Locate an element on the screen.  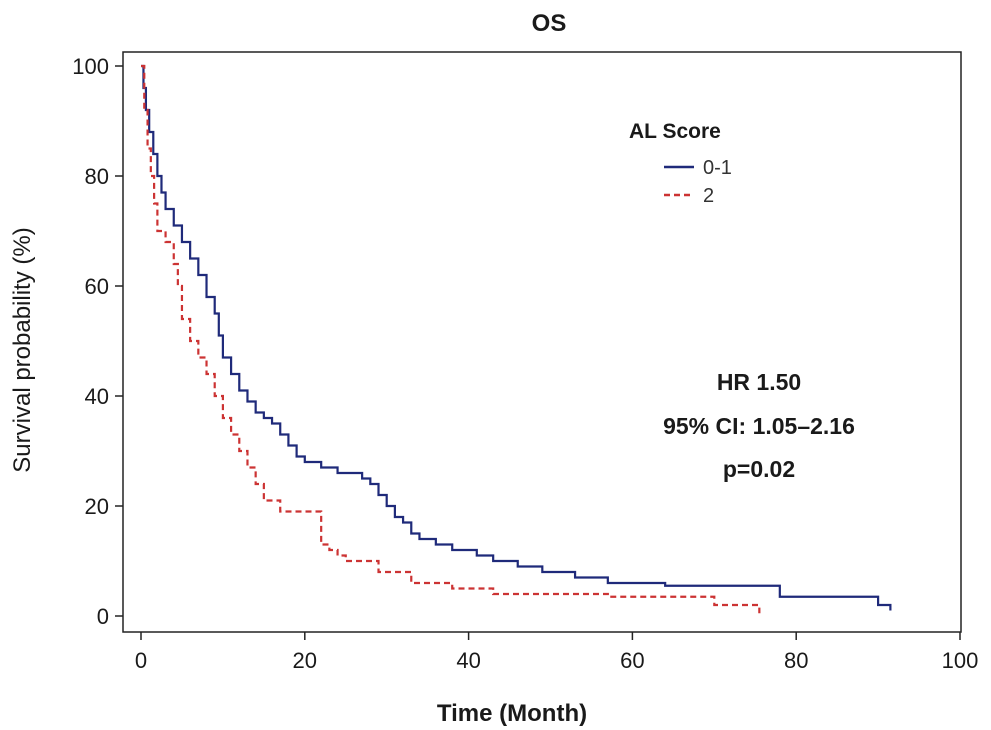
x-tick-label: 80 is located at coordinates (796, 660).